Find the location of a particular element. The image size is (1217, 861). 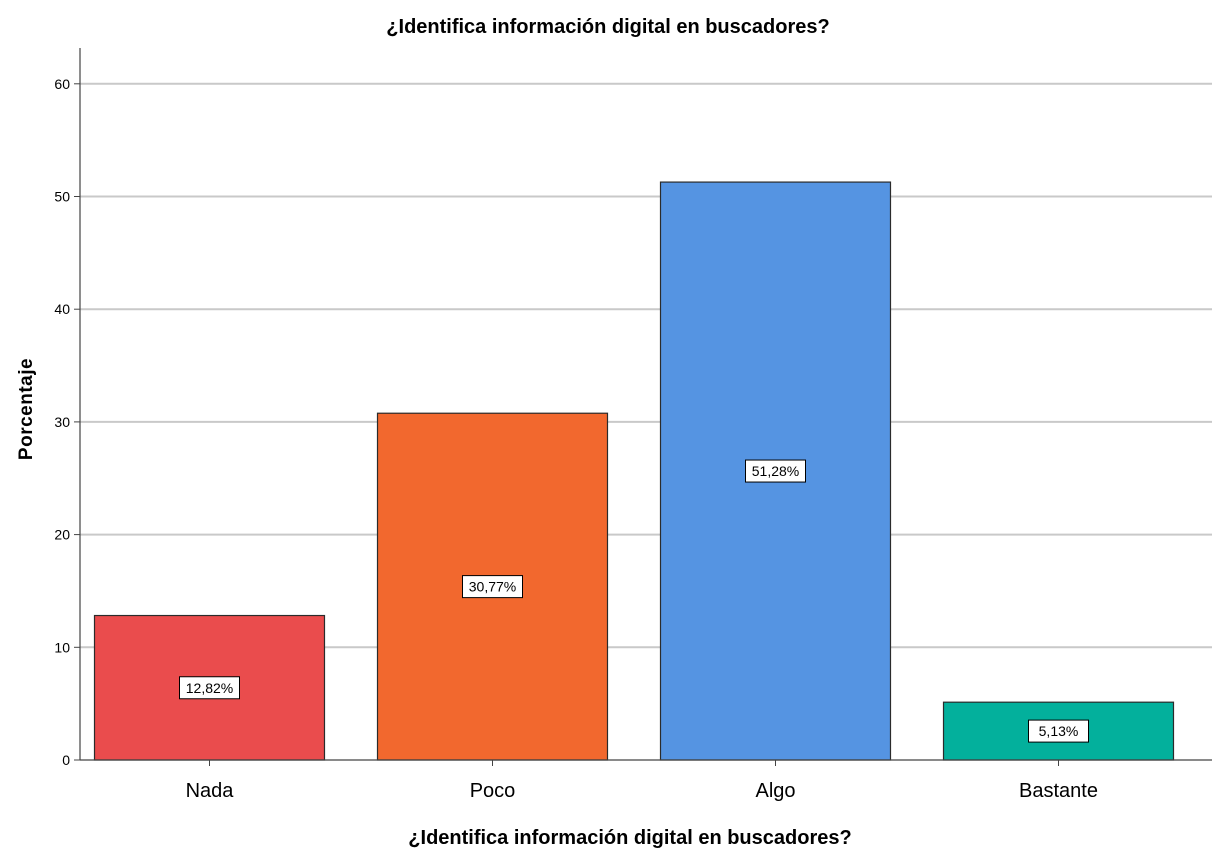

y-tick-label: 30 is located at coordinates (62, 422).